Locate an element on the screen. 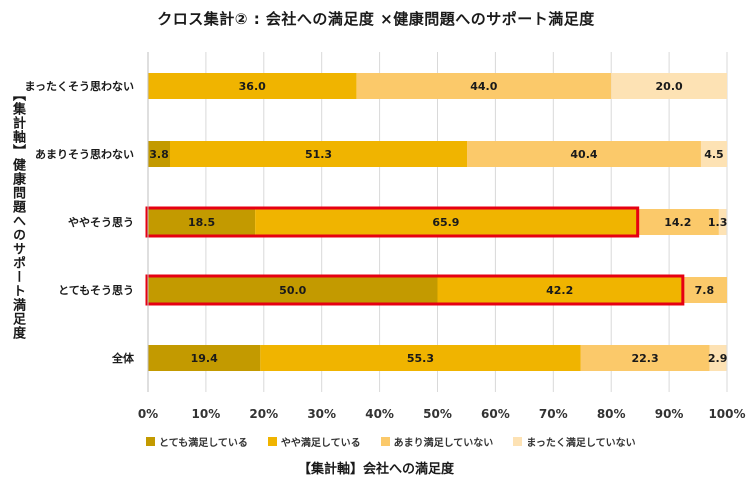 The image size is (752, 480). data-label: 2.9 is located at coordinates (718, 358).